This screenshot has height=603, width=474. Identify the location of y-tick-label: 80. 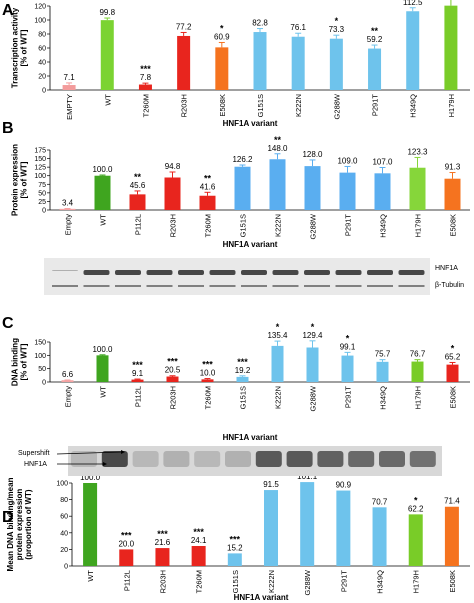
(64, 500).